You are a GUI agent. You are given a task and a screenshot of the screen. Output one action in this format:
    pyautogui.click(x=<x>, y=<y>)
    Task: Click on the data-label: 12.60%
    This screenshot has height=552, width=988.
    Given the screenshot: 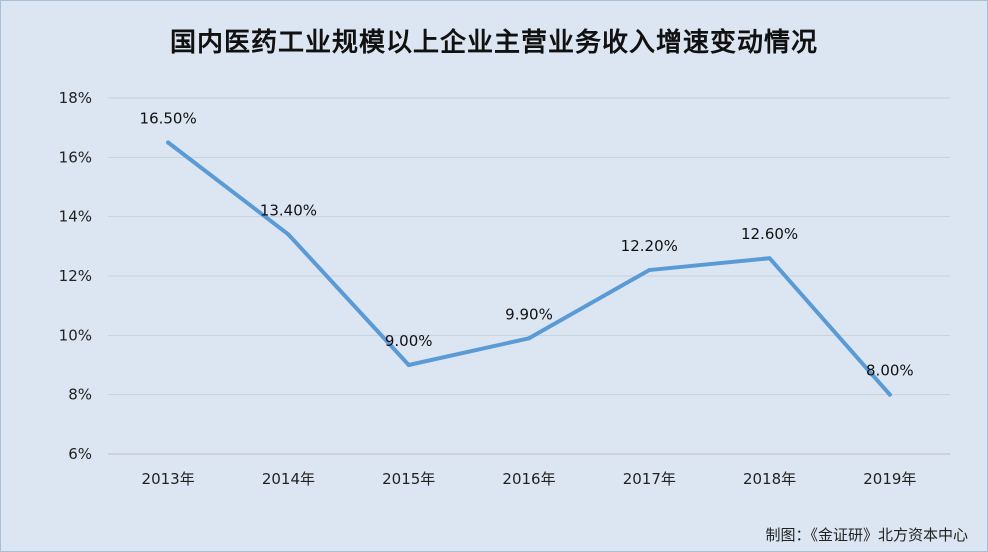 What is the action you would take?
    pyautogui.click(x=769, y=234)
    